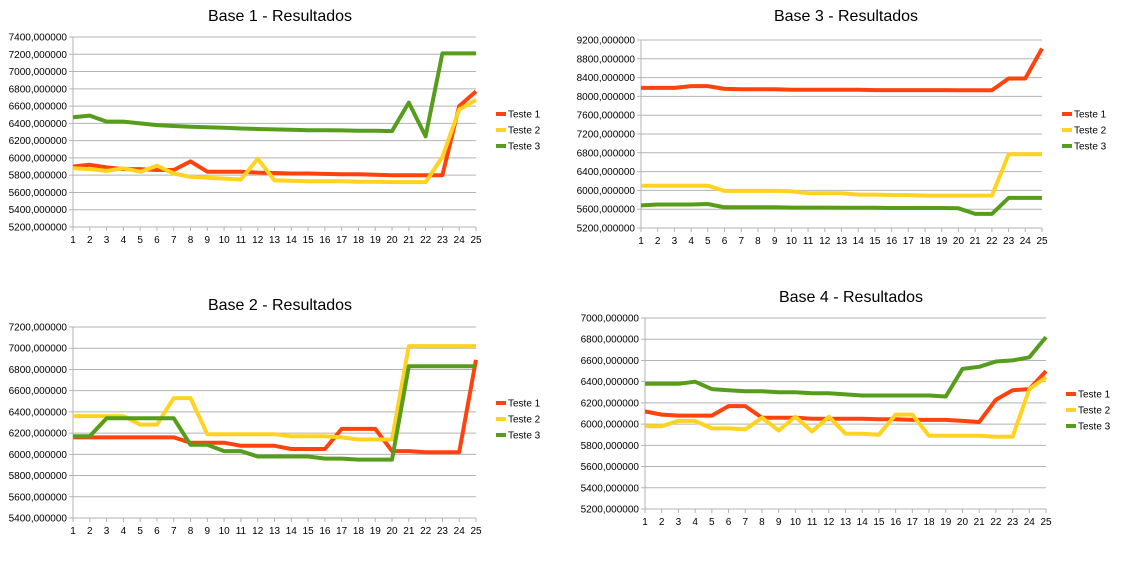 Image resolution: width=1126 pixels, height=562 pixels. Describe the element at coordinates (610, 361) in the screenshot. I see `y-tick-label: 6600,000000` at that location.